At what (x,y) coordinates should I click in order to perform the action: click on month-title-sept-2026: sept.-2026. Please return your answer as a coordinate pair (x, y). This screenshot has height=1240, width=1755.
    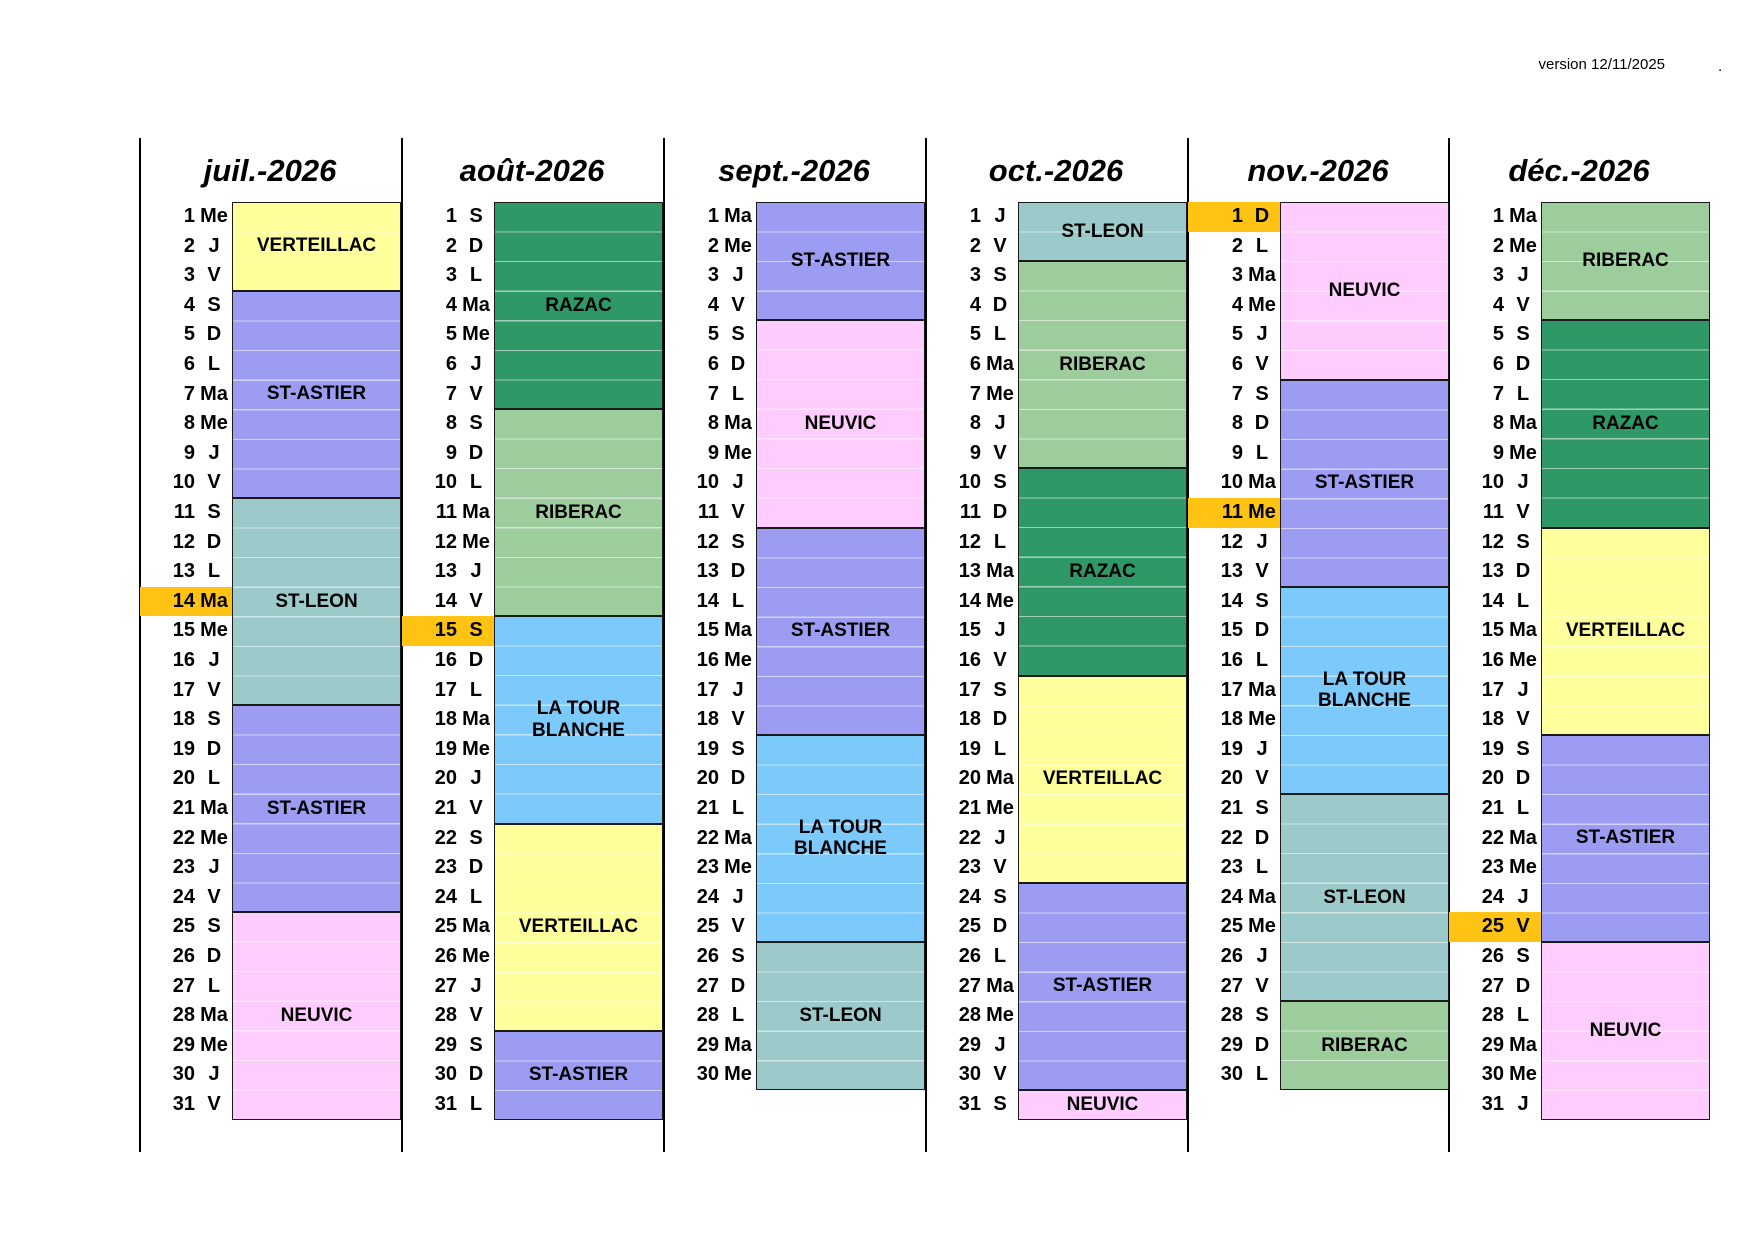
    Looking at the image, I should click on (794, 170).